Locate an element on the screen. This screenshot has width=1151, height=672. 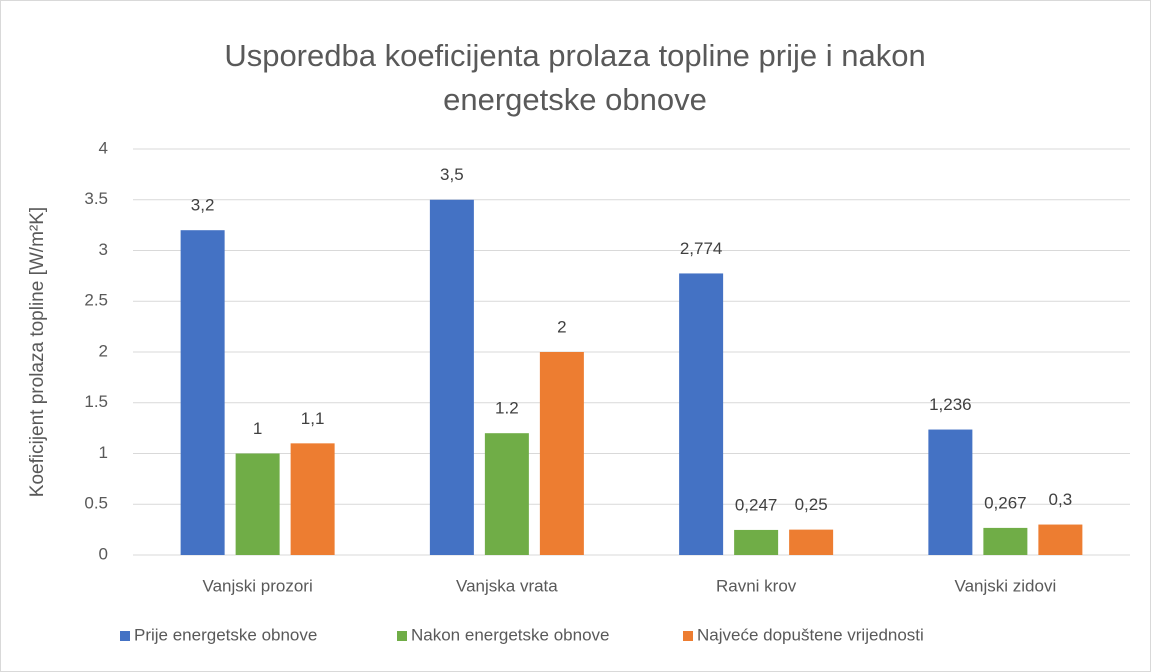
data-label: 3,5 is located at coordinates (452, 174).